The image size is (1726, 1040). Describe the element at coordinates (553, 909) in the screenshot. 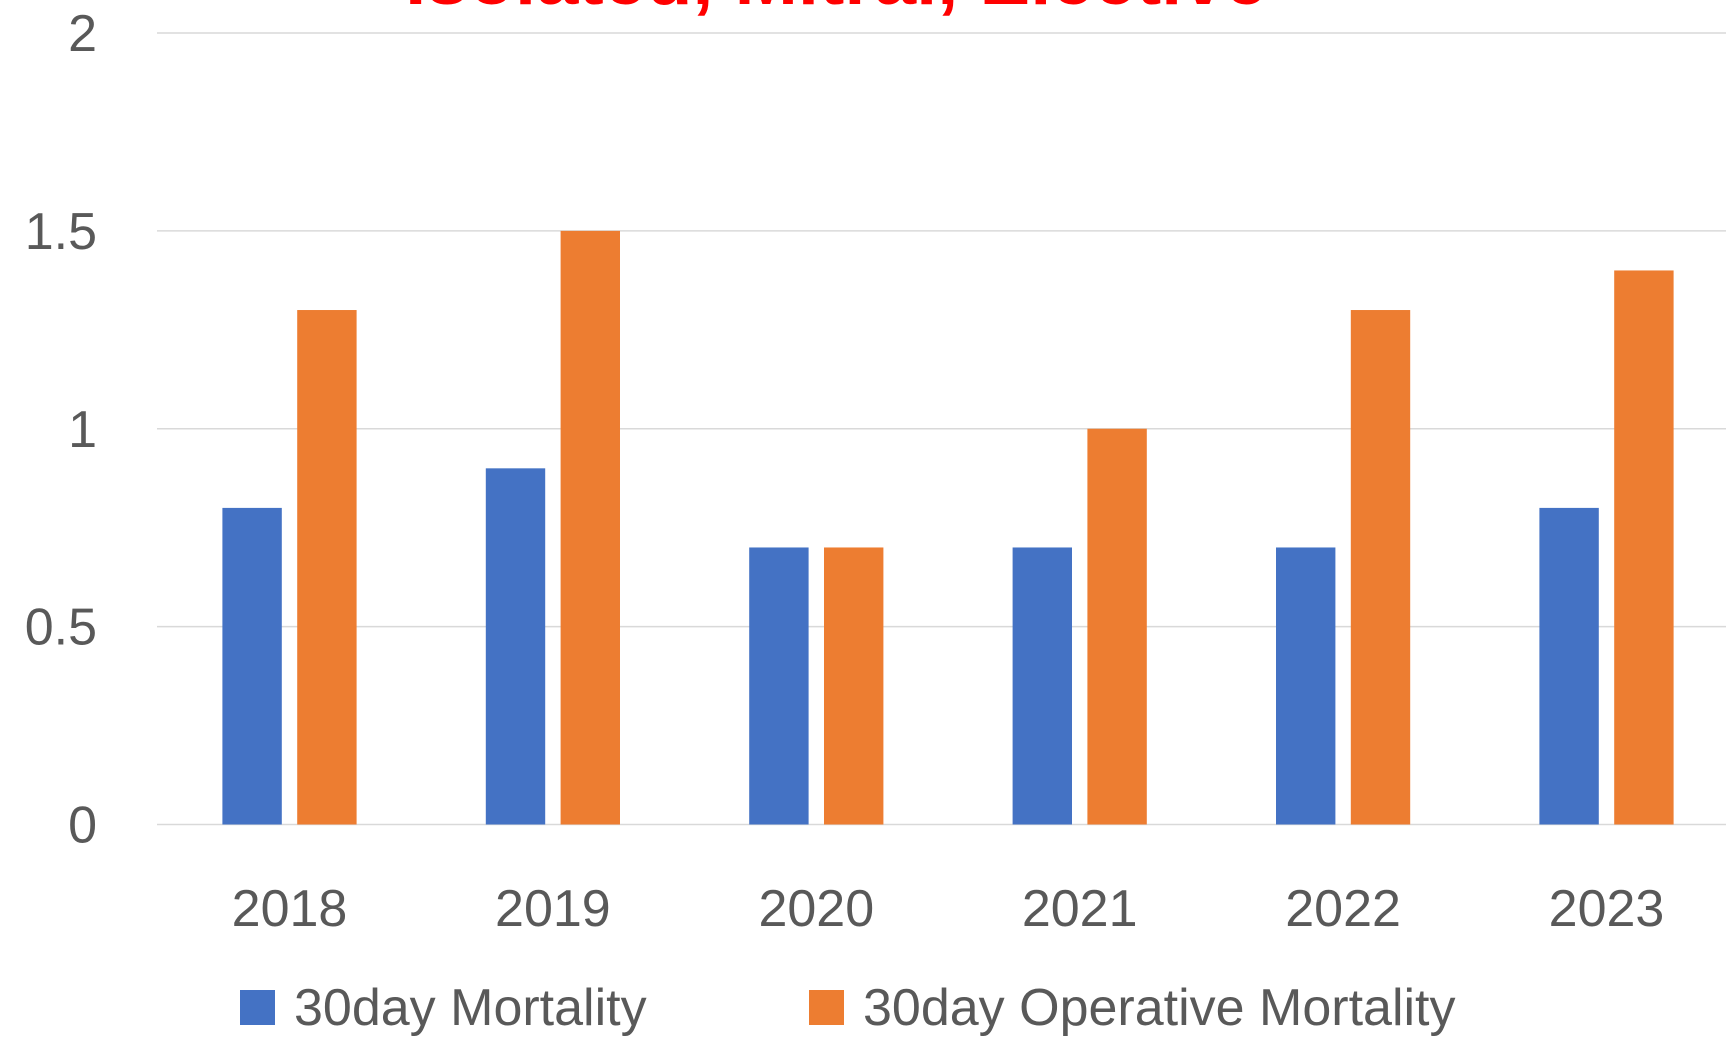

I see `x-tick-label: 2019` at that location.